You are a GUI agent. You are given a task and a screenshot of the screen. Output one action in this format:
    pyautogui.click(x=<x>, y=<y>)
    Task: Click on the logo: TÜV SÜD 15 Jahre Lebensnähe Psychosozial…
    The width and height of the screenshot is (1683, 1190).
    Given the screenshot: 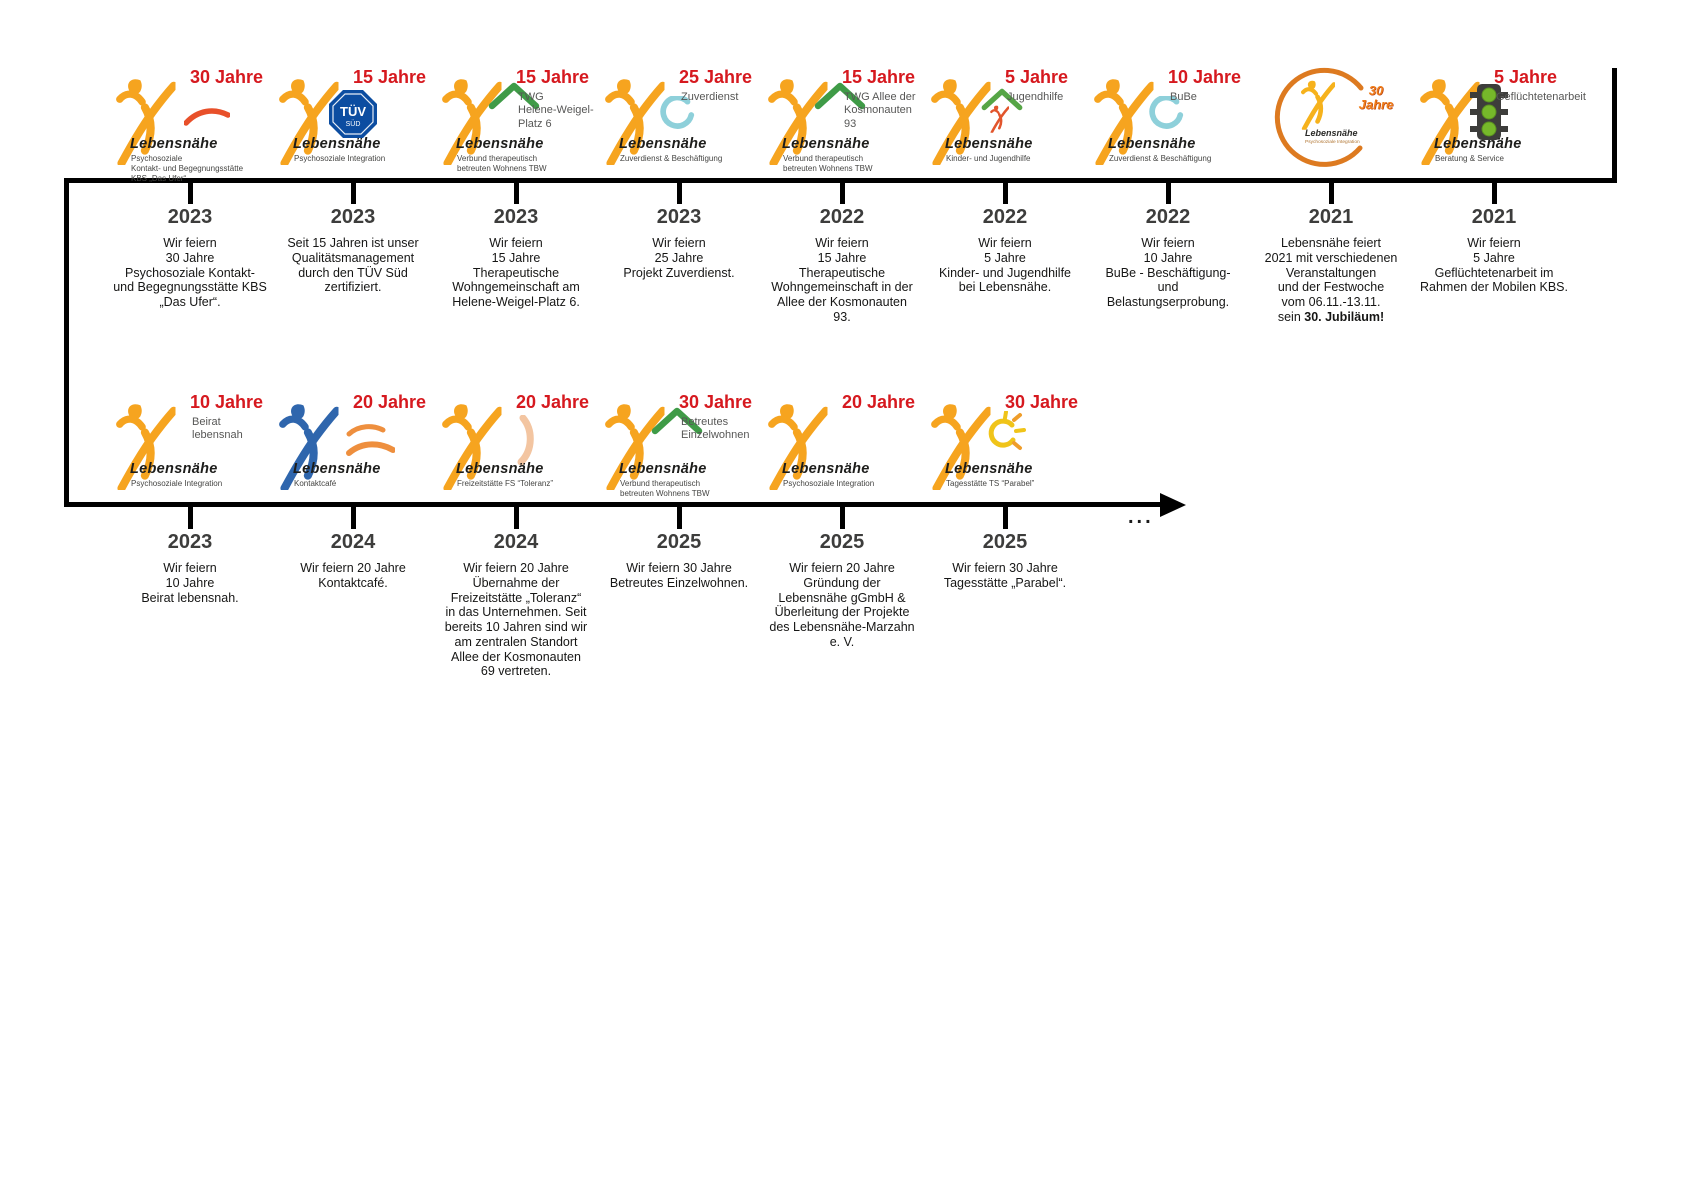 What is the action you would take?
    pyautogui.click(x=353, y=120)
    